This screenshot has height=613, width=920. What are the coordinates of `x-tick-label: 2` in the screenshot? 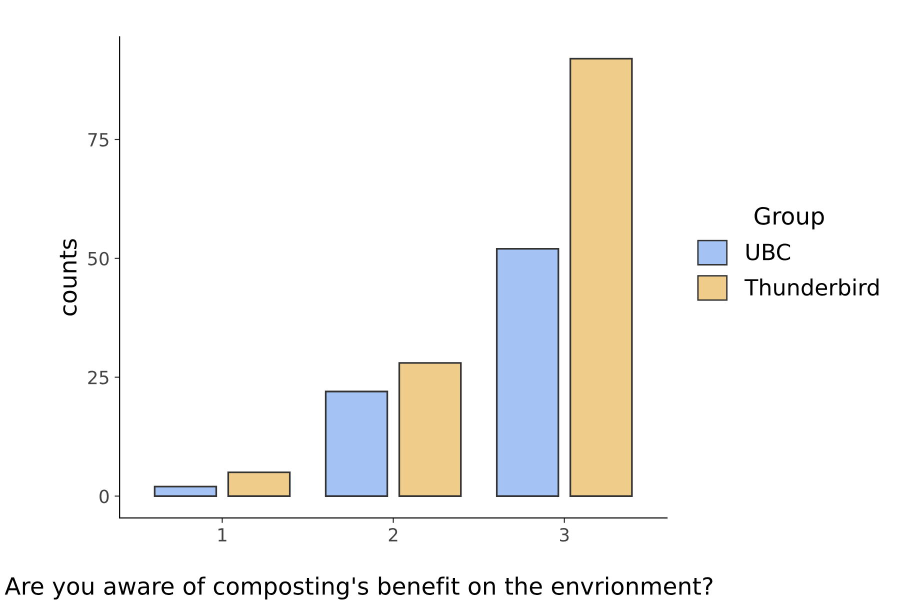 It's located at (393, 535).